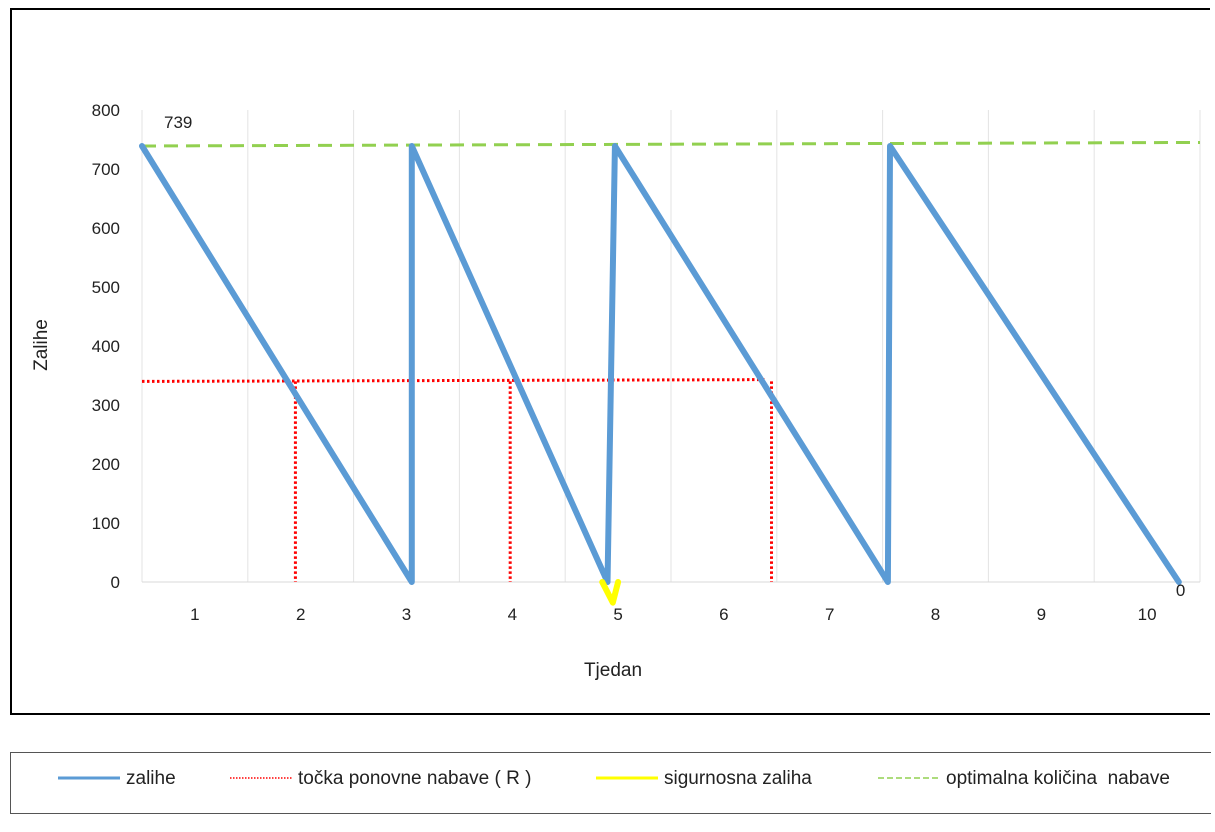  I want to click on y-tick-label: 100, so click(106, 523).